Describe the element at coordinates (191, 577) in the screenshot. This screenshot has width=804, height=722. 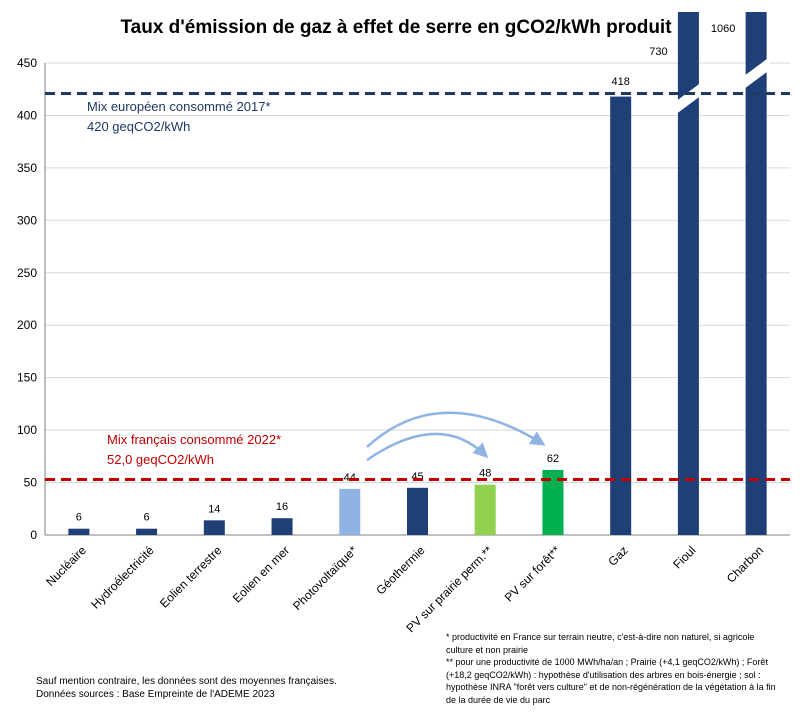
I see `x-tick-label: Eolien terrestre` at that location.